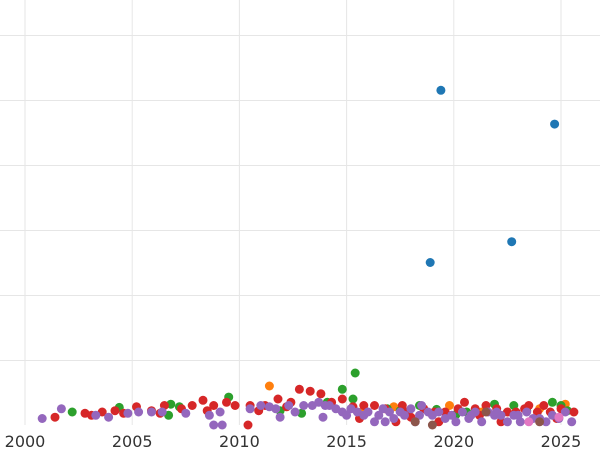 This screenshot has width=600, height=450. What do you see at coordinates (293, 441) in the screenshot?
I see `x-axis-ticks: 2000 2005 2010 2015 2020 2025` at bounding box center [293, 441].